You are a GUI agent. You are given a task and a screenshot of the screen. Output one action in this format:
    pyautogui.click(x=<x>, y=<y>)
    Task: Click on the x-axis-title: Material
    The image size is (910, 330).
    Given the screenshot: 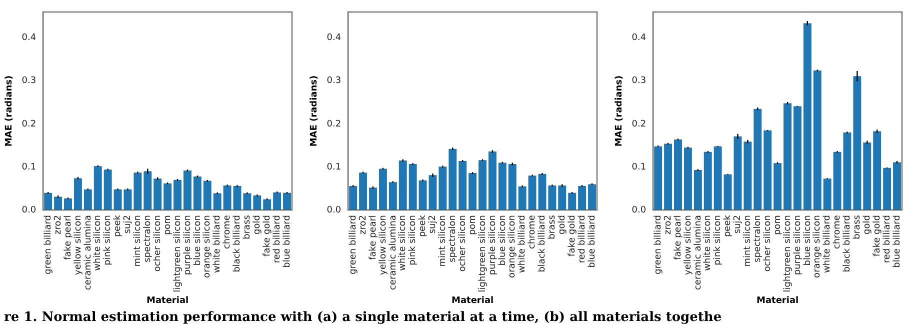 What is the action you would take?
    pyautogui.click(x=777, y=301)
    